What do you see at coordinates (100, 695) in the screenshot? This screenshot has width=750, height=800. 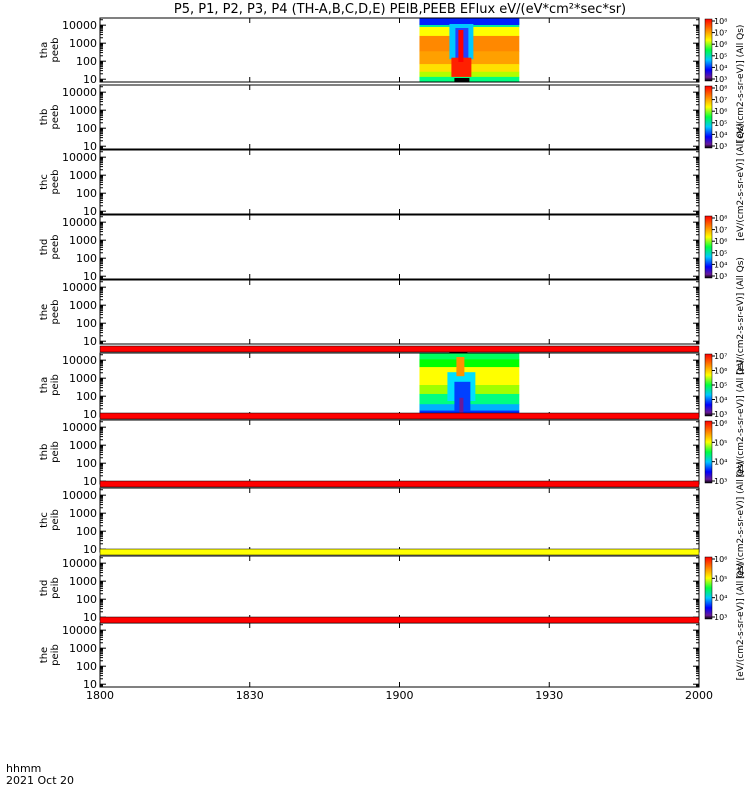 I see `x-tick-label: 1800` at bounding box center [100, 695].